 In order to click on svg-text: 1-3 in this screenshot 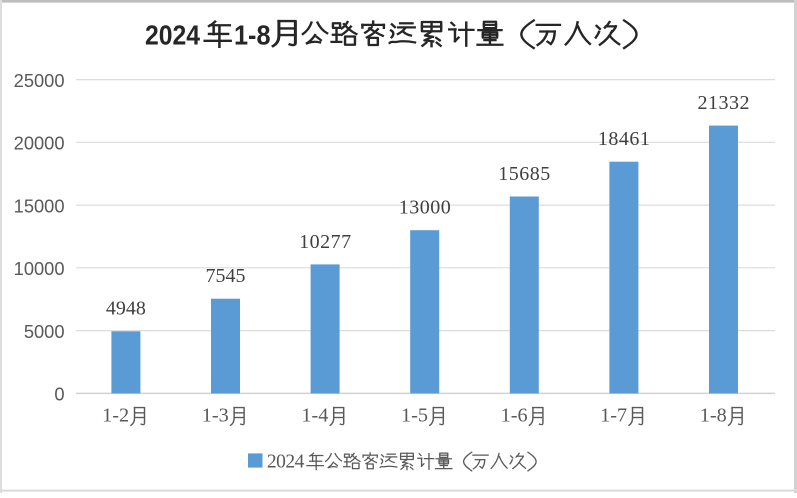, I will do `click(215, 416)`.